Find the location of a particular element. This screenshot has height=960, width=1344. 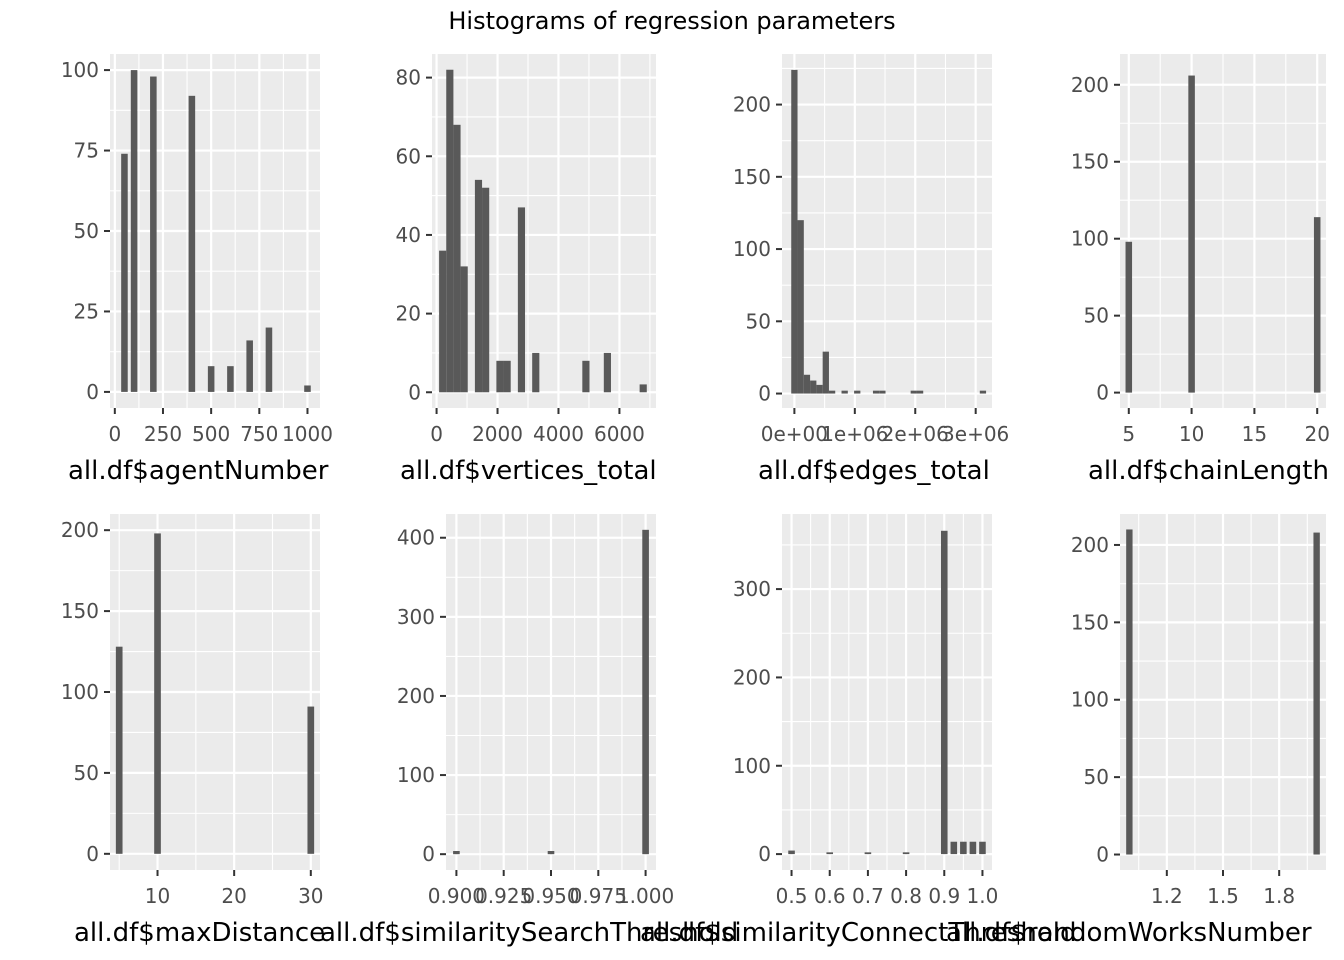

x-tick-label: 3e+06 is located at coordinates (975, 434).